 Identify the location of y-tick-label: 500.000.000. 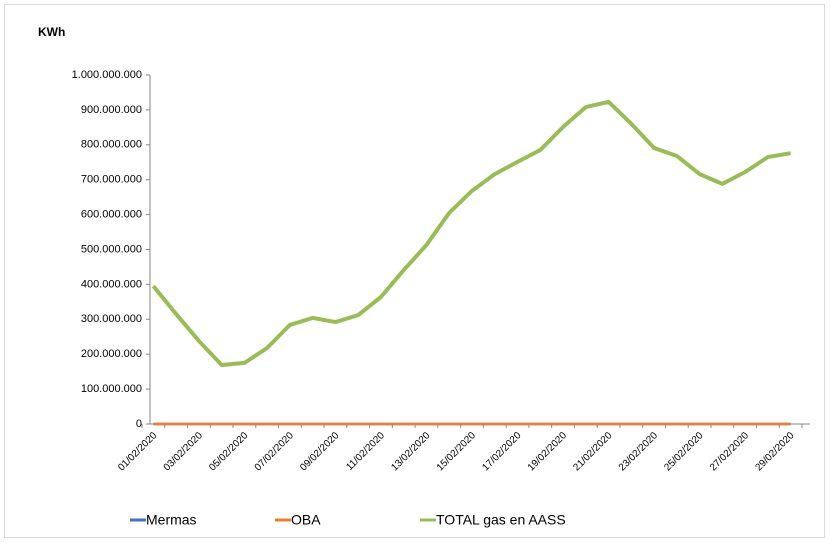
(111, 249).